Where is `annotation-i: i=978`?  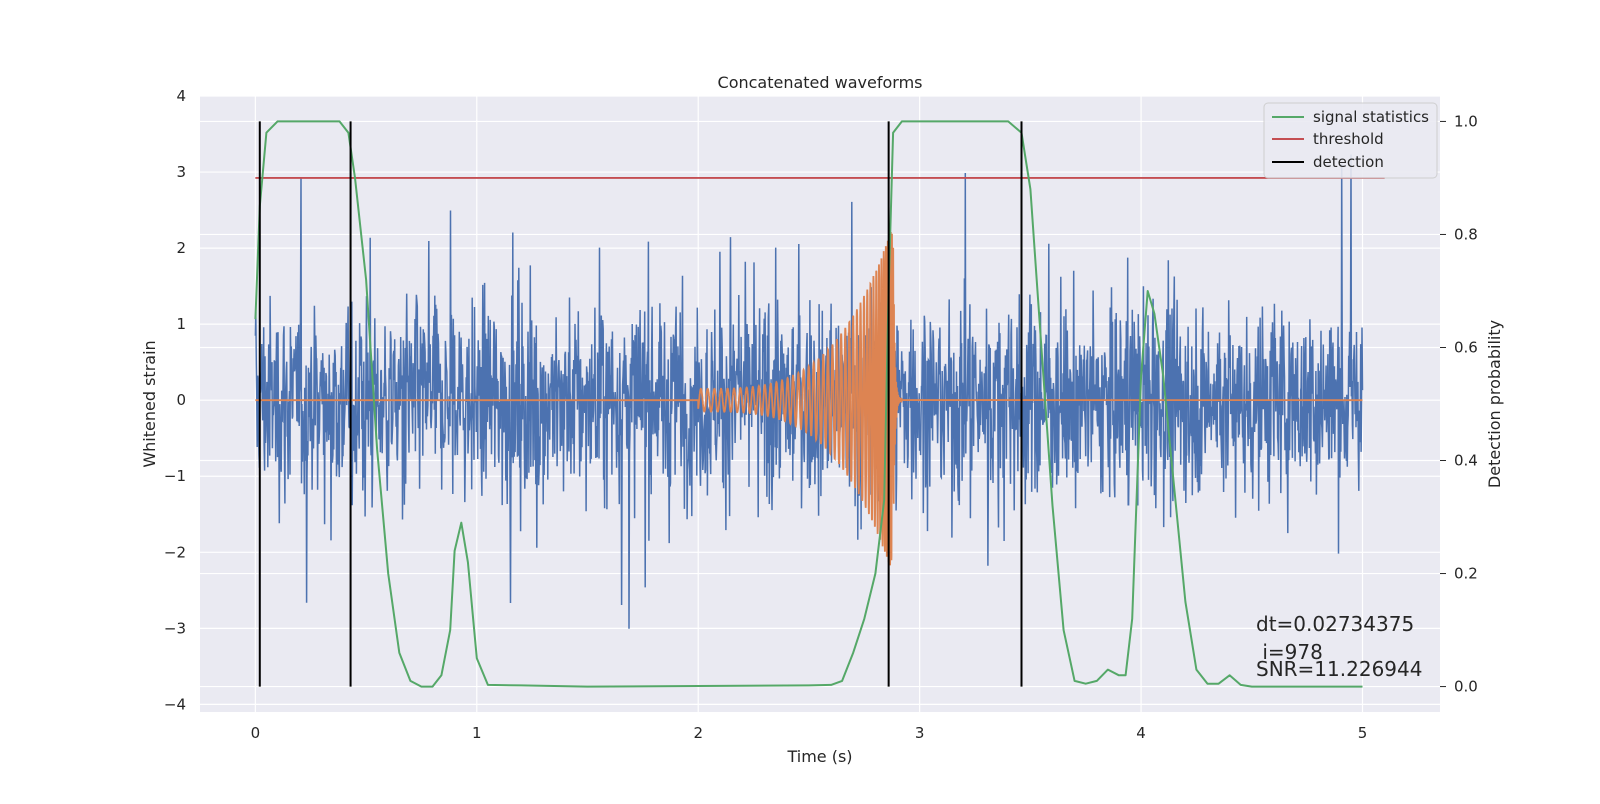
annotation-i: i=978 is located at coordinates (1289, 652).